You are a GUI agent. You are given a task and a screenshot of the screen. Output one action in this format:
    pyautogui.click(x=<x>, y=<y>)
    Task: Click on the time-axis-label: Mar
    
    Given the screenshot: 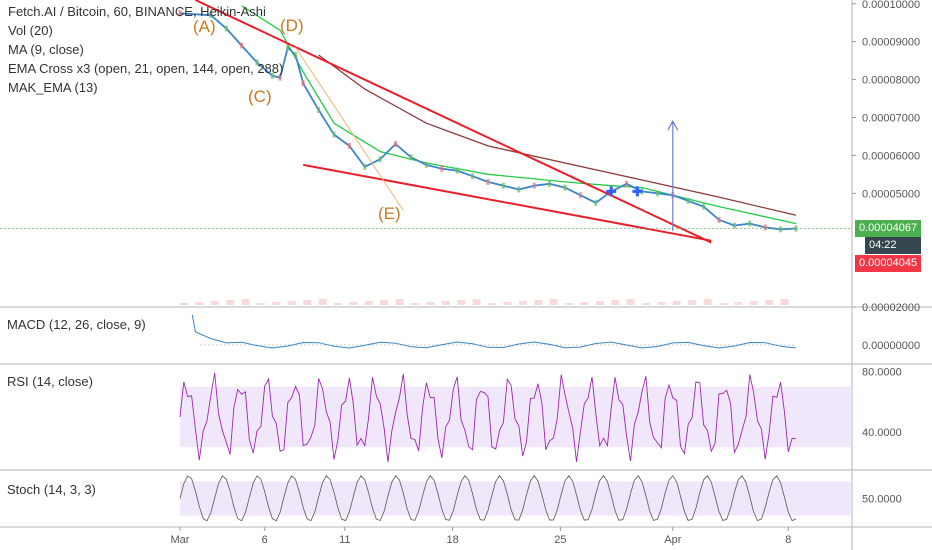 What is the action you would take?
    pyautogui.click(x=180, y=540)
    